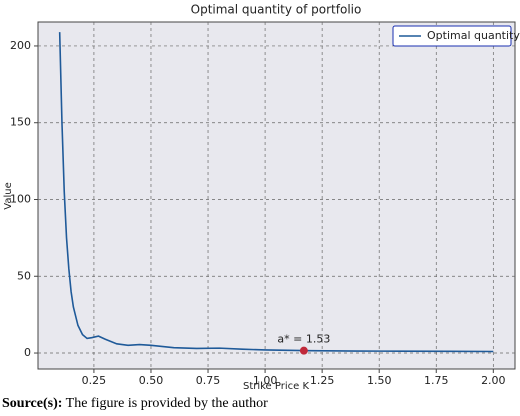 Image resolution: width=520 pixels, height=416 pixels. Describe the element at coordinates (436, 380) in the screenshot. I see `x-tick-label: 1.75` at that location.